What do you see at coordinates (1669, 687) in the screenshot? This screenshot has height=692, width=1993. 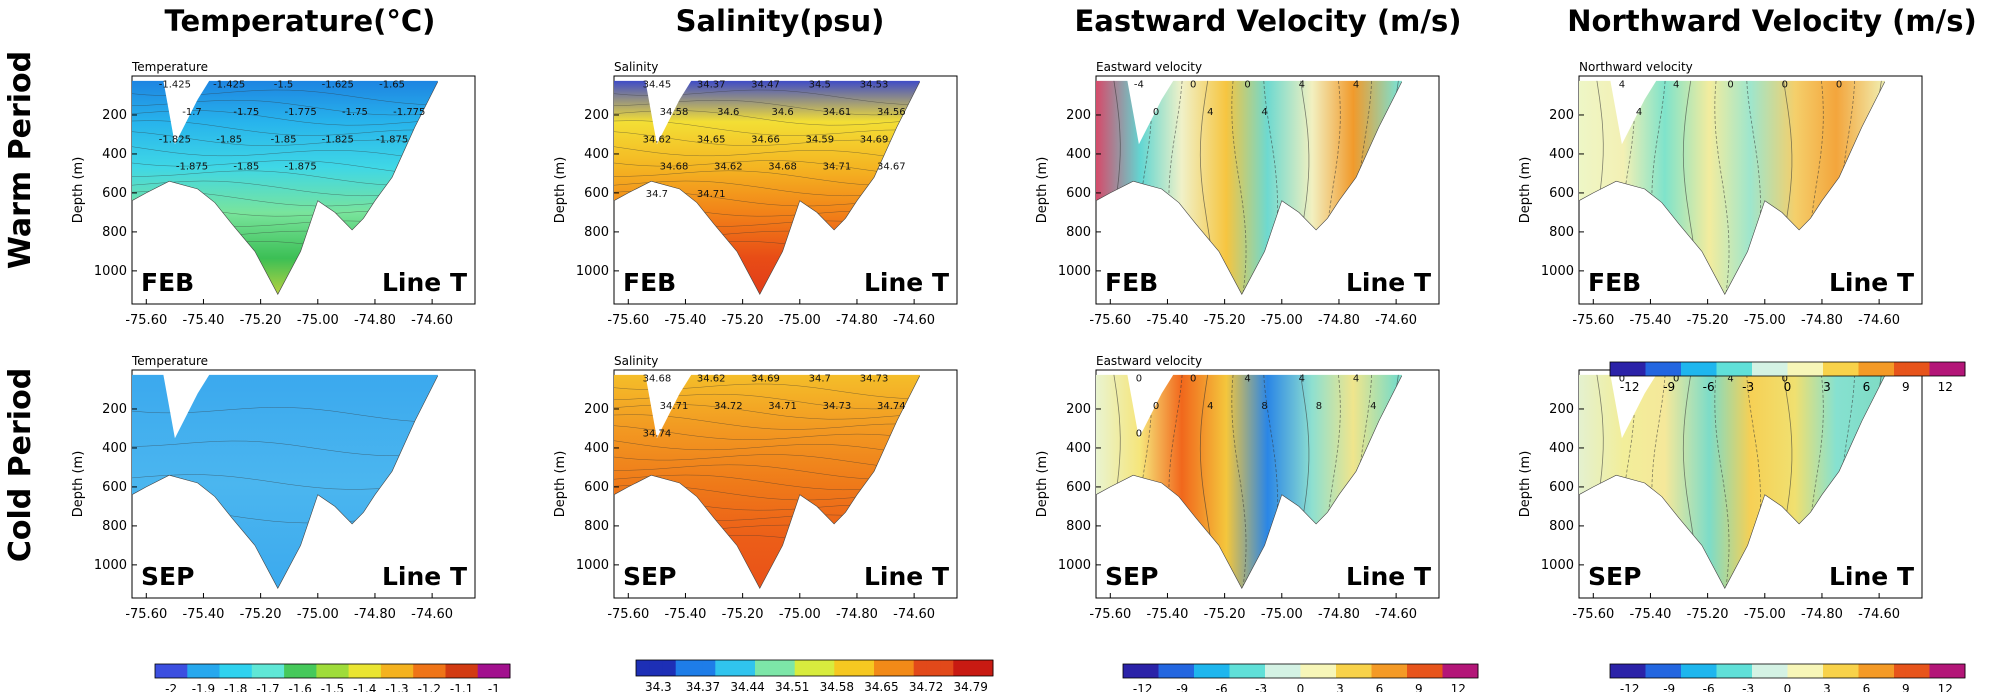 I see `colorbar-tick-label: -9` at bounding box center [1669, 687].